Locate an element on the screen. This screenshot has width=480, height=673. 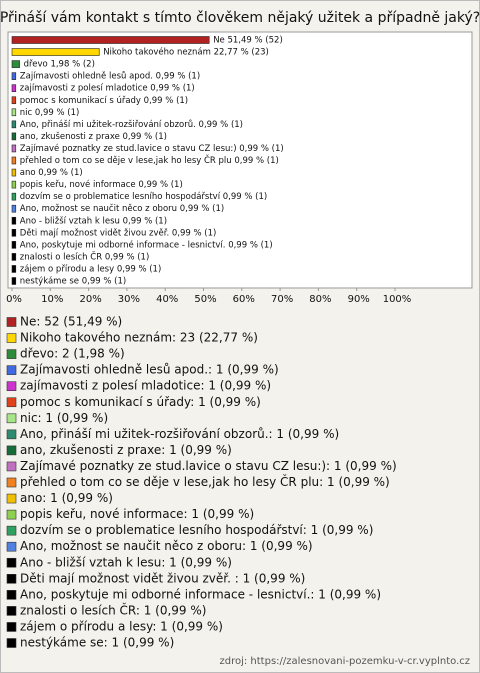
x-tick-label: 80% is located at coordinates (320, 299).